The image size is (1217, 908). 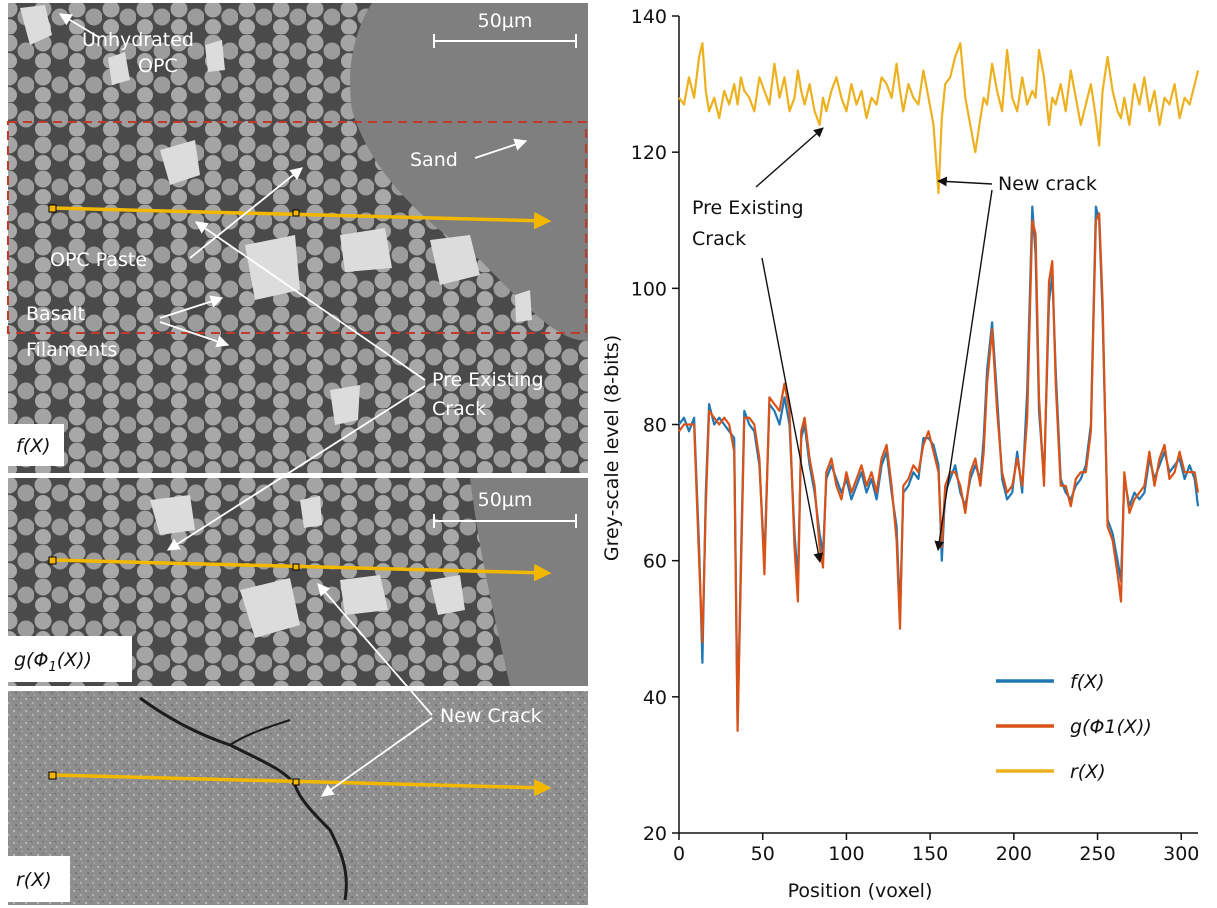 I want to click on y-axis: 20 40 60 80 100 120 140, so click(x=655, y=425).